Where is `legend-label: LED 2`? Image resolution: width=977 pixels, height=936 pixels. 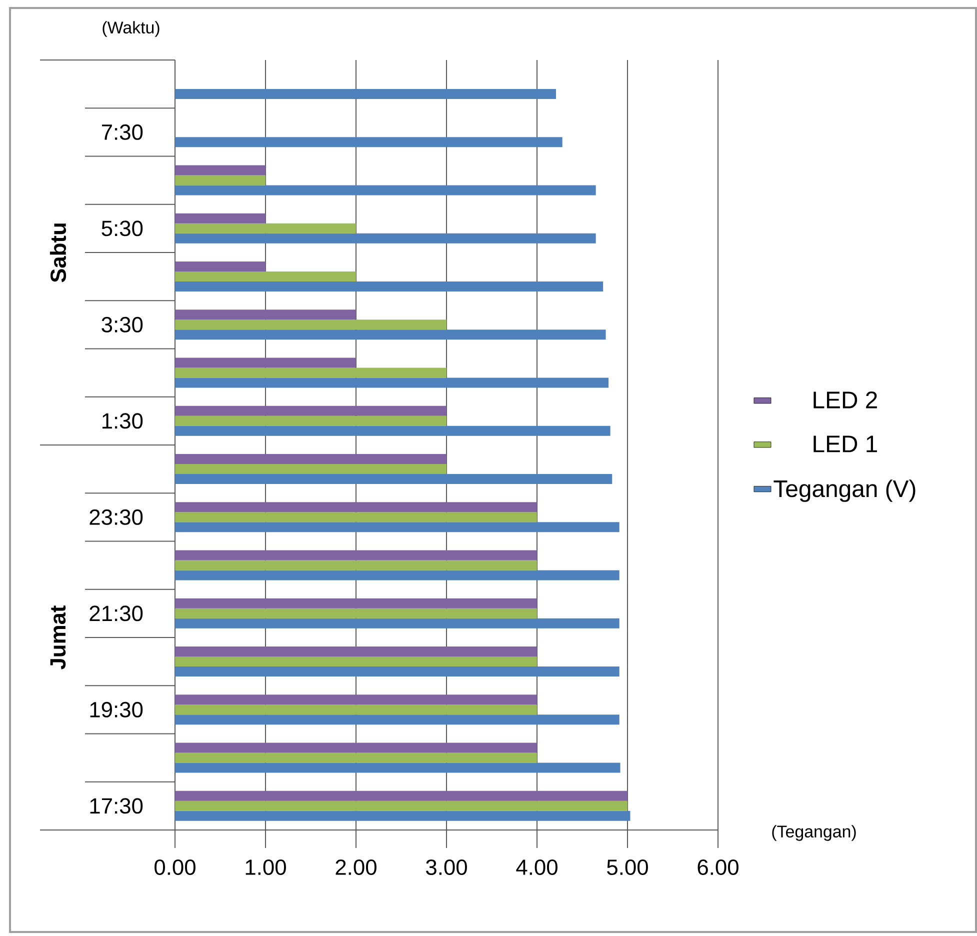 legend-label: LED 2 is located at coordinates (845, 400).